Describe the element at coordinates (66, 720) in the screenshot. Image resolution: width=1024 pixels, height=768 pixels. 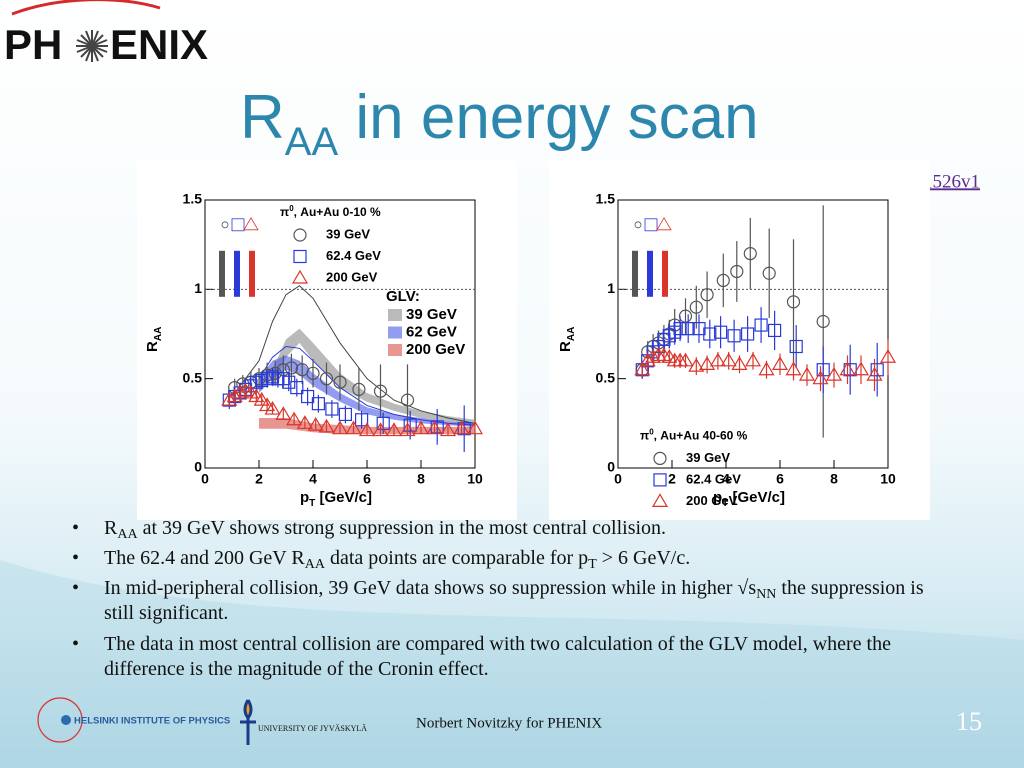
I see `institute-logo` at that location.